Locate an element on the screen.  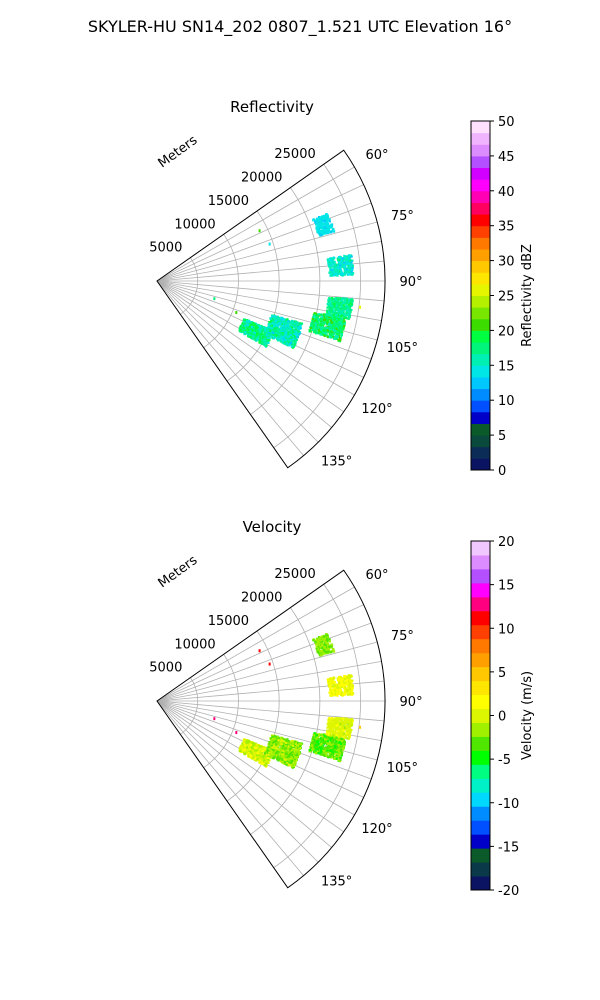
radial-tick-label: 5000 is located at coordinates (165, 248).